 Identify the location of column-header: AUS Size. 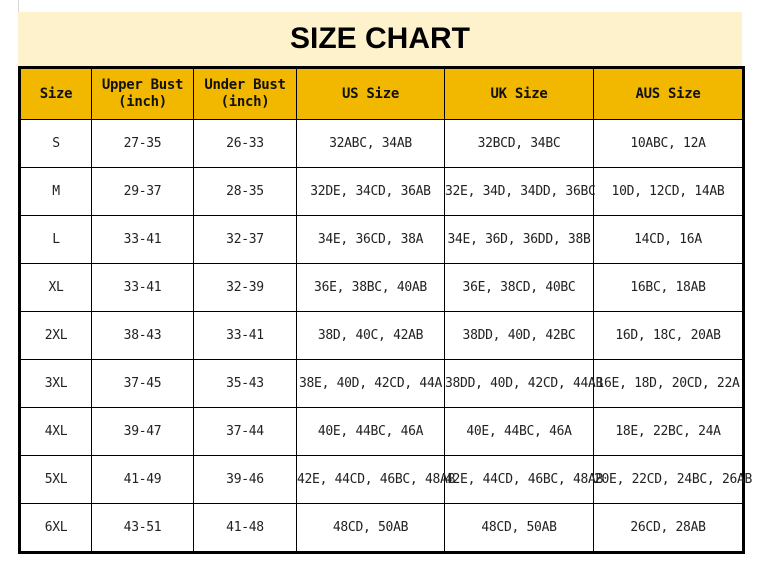
(668, 93).